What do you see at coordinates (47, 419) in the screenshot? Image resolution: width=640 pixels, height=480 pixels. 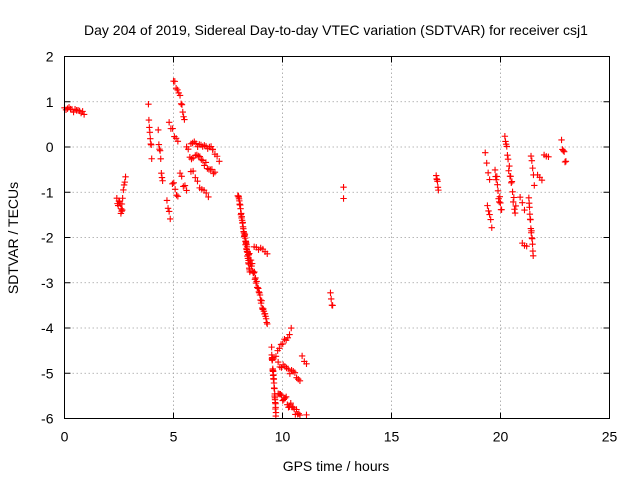 I see `y-tick-label: -6` at bounding box center [47, 419].